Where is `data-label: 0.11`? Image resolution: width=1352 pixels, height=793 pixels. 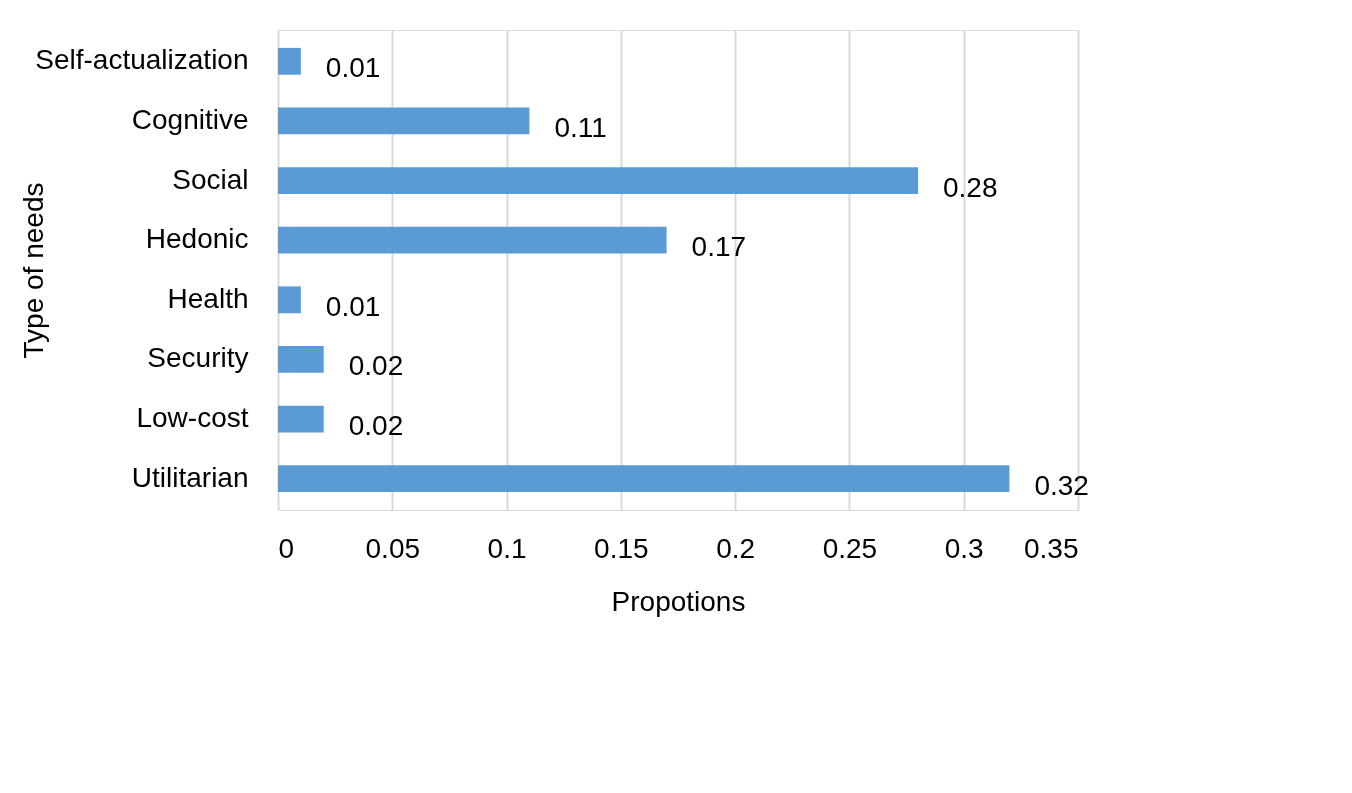
data-label: 0.11 is located at coordinates (580, 127).